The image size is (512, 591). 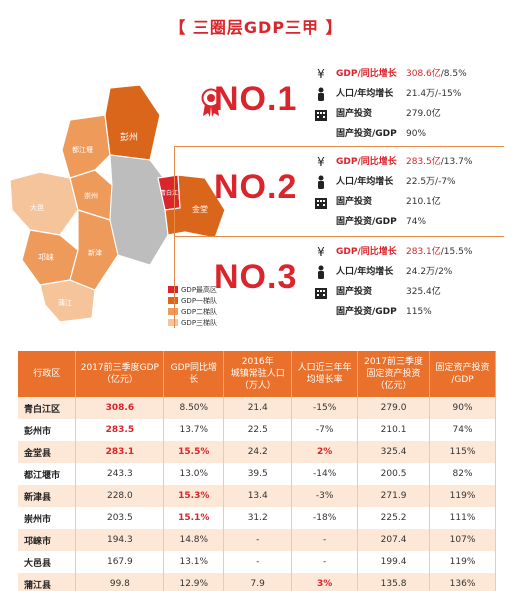 I want to click on table-cell: 8.50%, so click(x=194, y=408).